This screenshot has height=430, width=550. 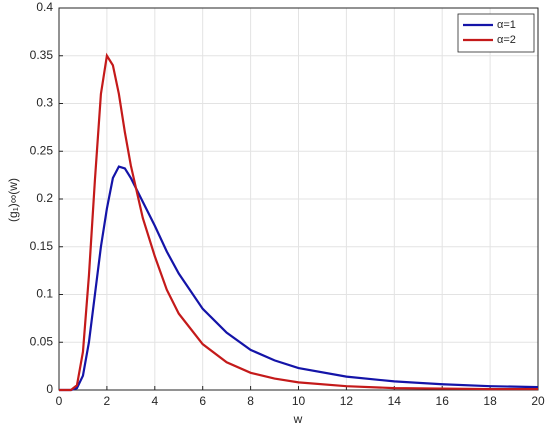 What do you see at coordinates (42, 150) in the screenshot?
I see `y-tick-label: 0.25` at bounding box center [42, 150].